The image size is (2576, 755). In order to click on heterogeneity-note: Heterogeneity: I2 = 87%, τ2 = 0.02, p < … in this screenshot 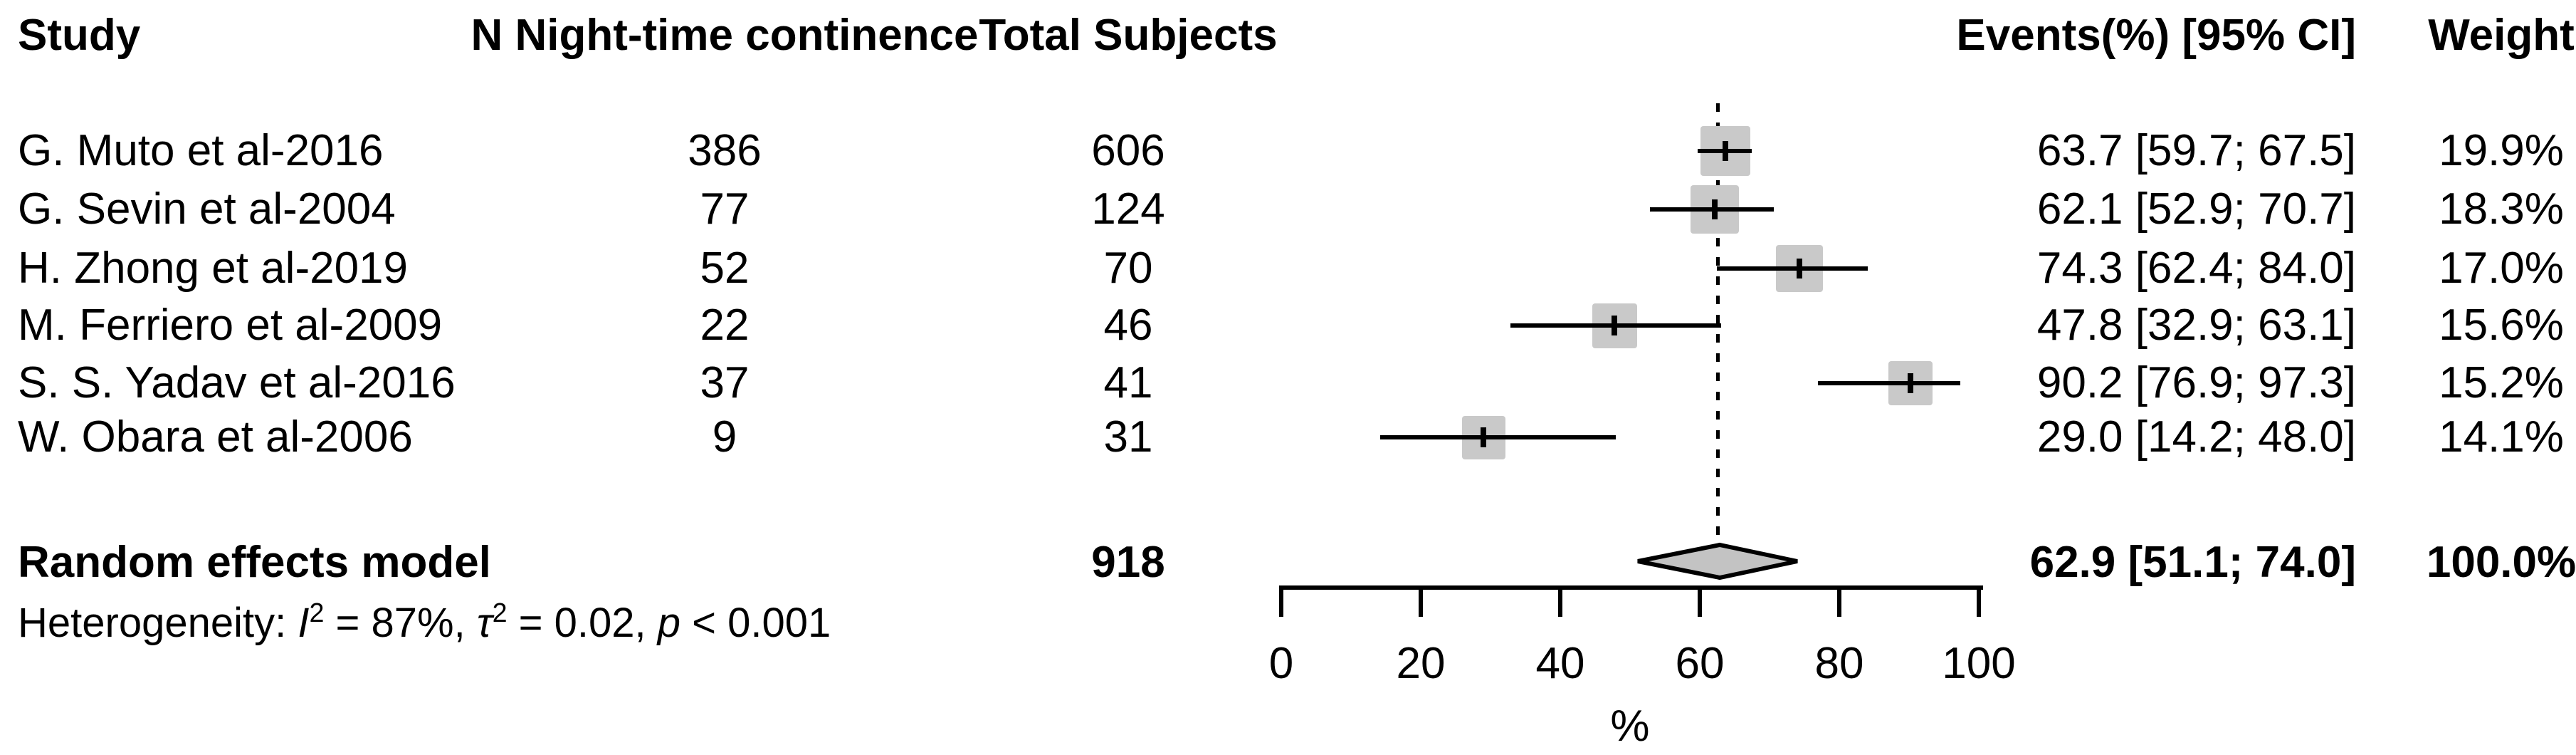, I will do `click(425, 624)`.